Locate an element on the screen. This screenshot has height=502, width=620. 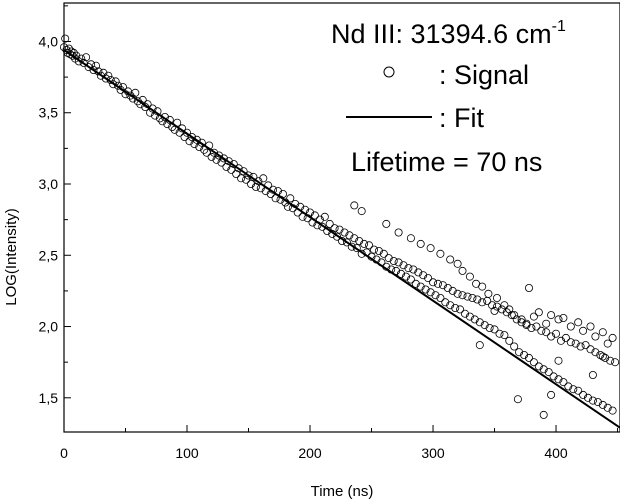
chart-title-superscript: -1 is located at coordinates (559, 26).